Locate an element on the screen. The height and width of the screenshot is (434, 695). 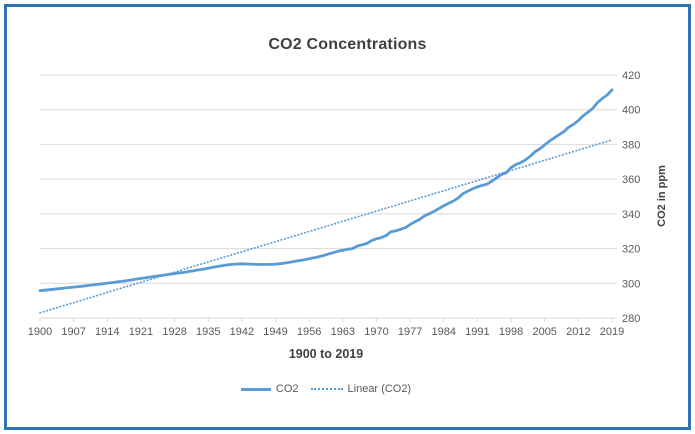
y-tick-label: 420 is located at coordinates (631, 76).